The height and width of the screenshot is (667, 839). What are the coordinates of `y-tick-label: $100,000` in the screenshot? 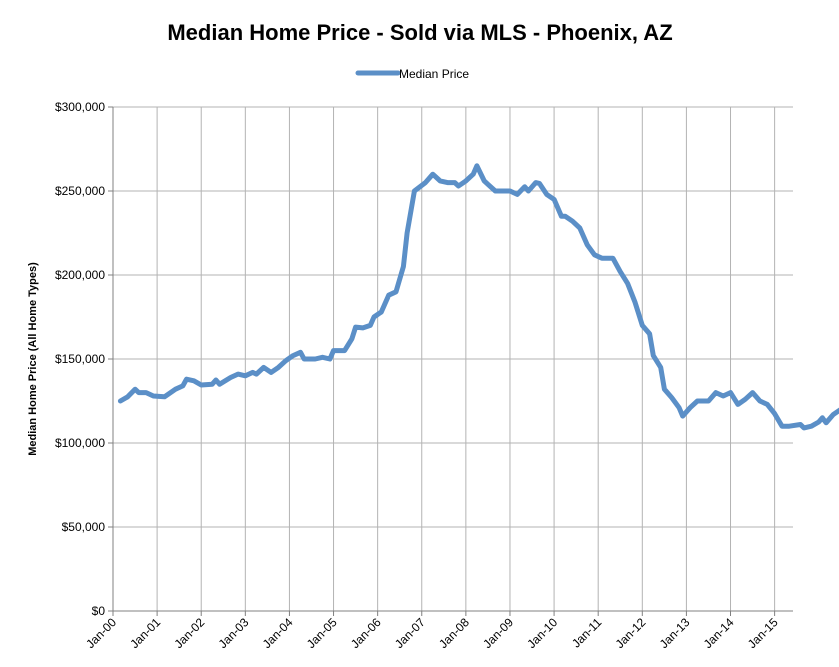 It's located at (80, 443).